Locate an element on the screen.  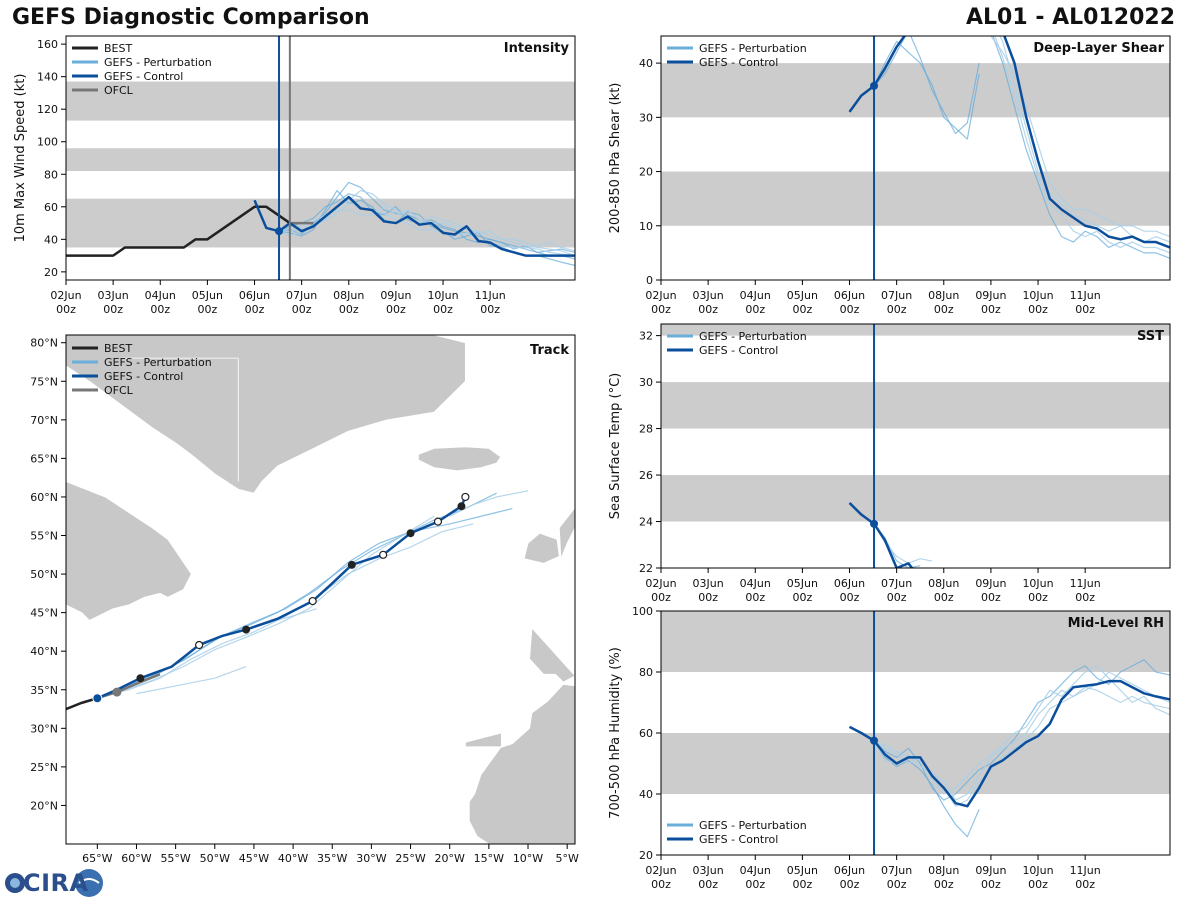
y-tick-label: 28 is located at coordinates (646, 429).